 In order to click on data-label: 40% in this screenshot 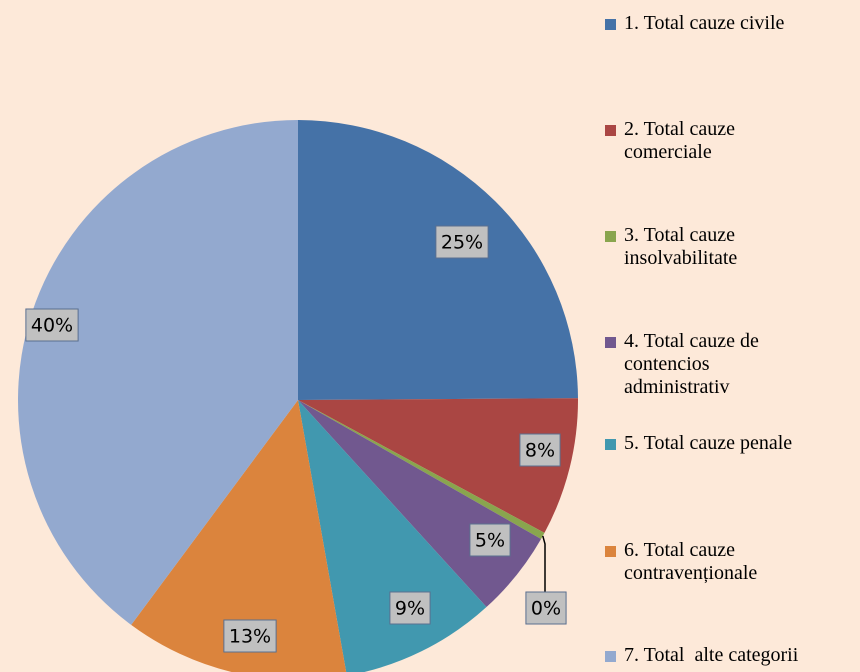, I will do `click(52, 326)`.